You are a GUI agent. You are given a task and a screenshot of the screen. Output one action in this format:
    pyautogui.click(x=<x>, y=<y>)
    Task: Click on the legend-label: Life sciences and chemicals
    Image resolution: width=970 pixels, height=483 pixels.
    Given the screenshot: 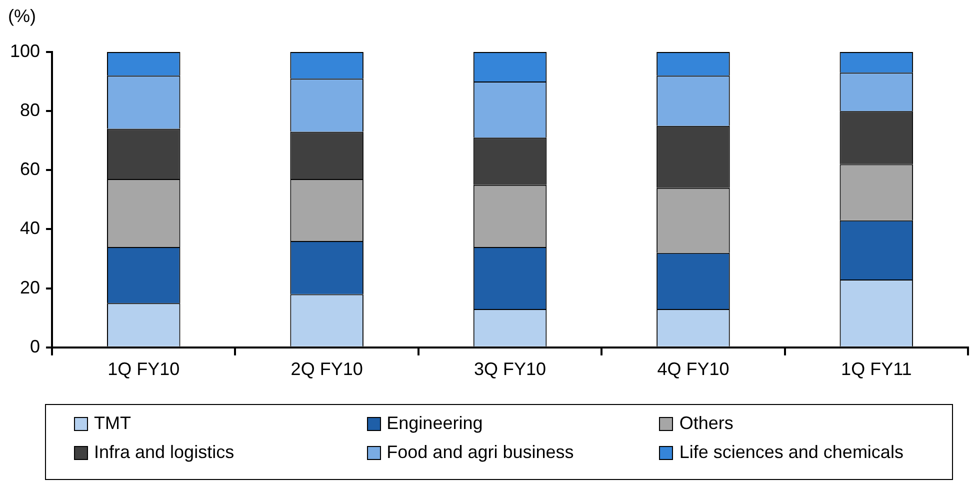 What is the action you would take?
    pyautogui.click(x=791, y=452)
    